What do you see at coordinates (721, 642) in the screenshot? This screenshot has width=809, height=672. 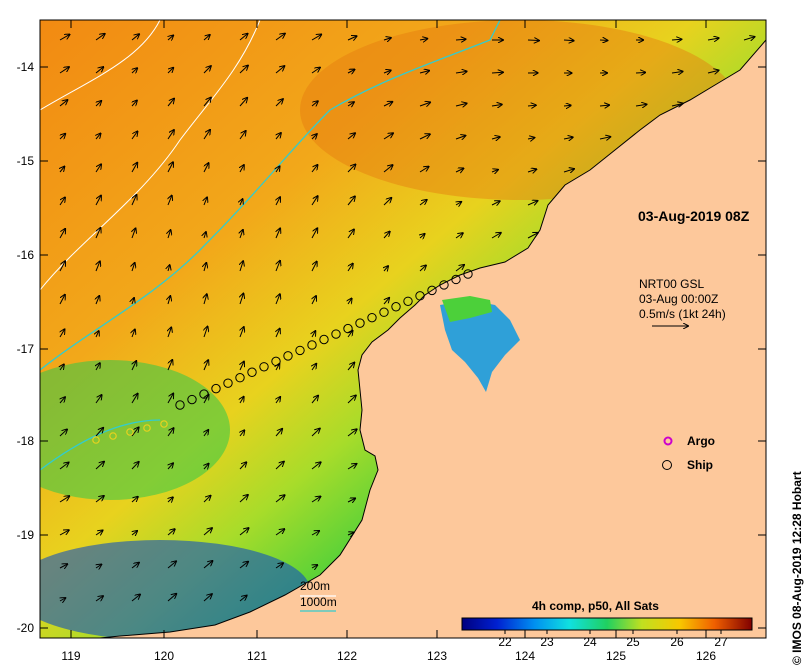 I see `colorbar-tick-label: 27` at bounding box center [721, 642].